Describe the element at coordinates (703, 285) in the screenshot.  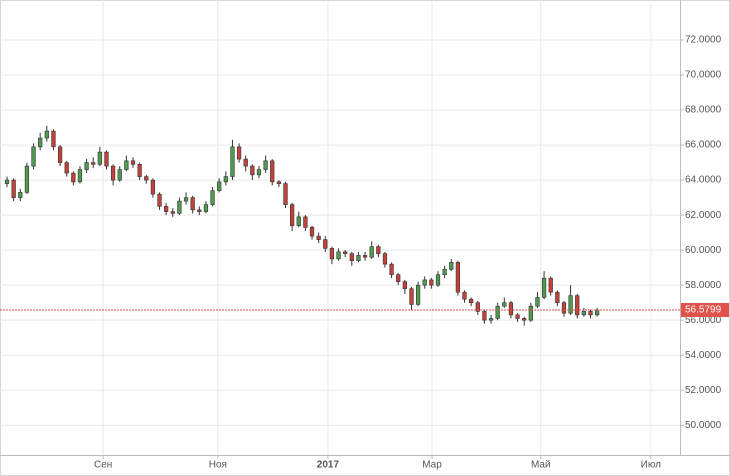
I see `y-tick-label: 58.0000` at that location.